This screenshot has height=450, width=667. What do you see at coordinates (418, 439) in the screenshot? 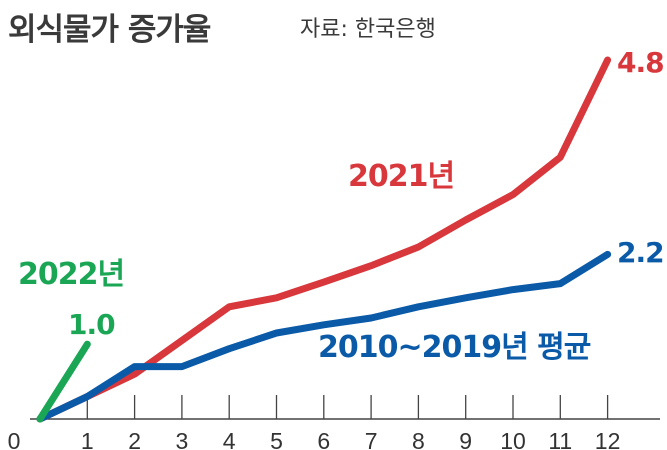
I see `x-tick-label: 8` at bounding box center [418, 439].